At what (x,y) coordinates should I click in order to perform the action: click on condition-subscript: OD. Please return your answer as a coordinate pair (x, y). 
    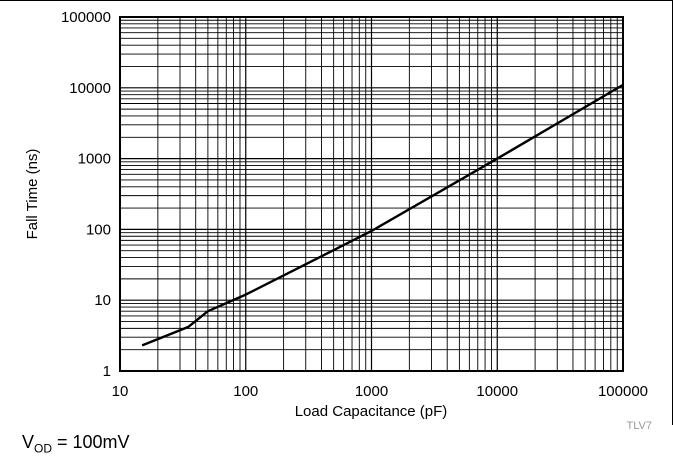
    Looking at the image, I should click on (43, 448).